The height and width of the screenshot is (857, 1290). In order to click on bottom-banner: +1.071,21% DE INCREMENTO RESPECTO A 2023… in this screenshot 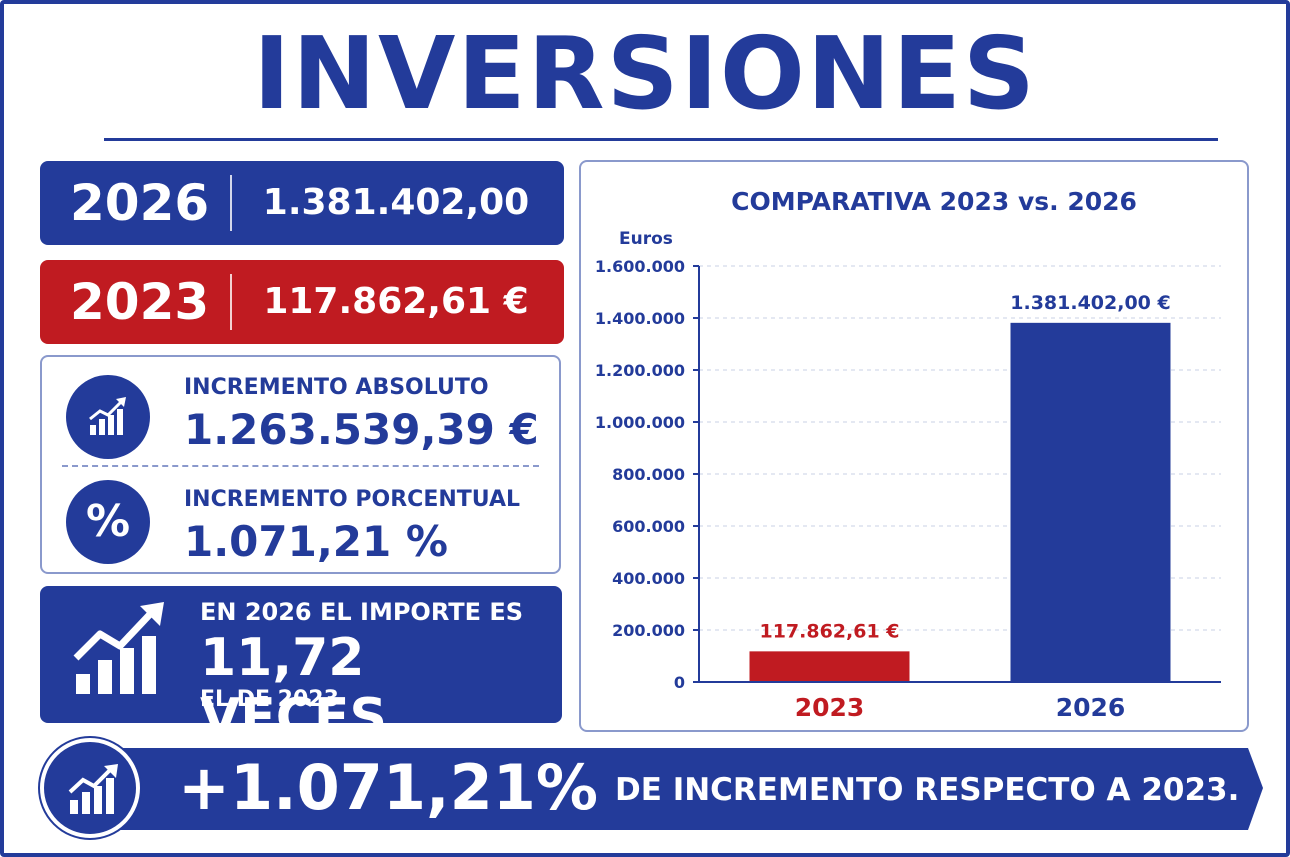, I will do `click(651, 788)`.